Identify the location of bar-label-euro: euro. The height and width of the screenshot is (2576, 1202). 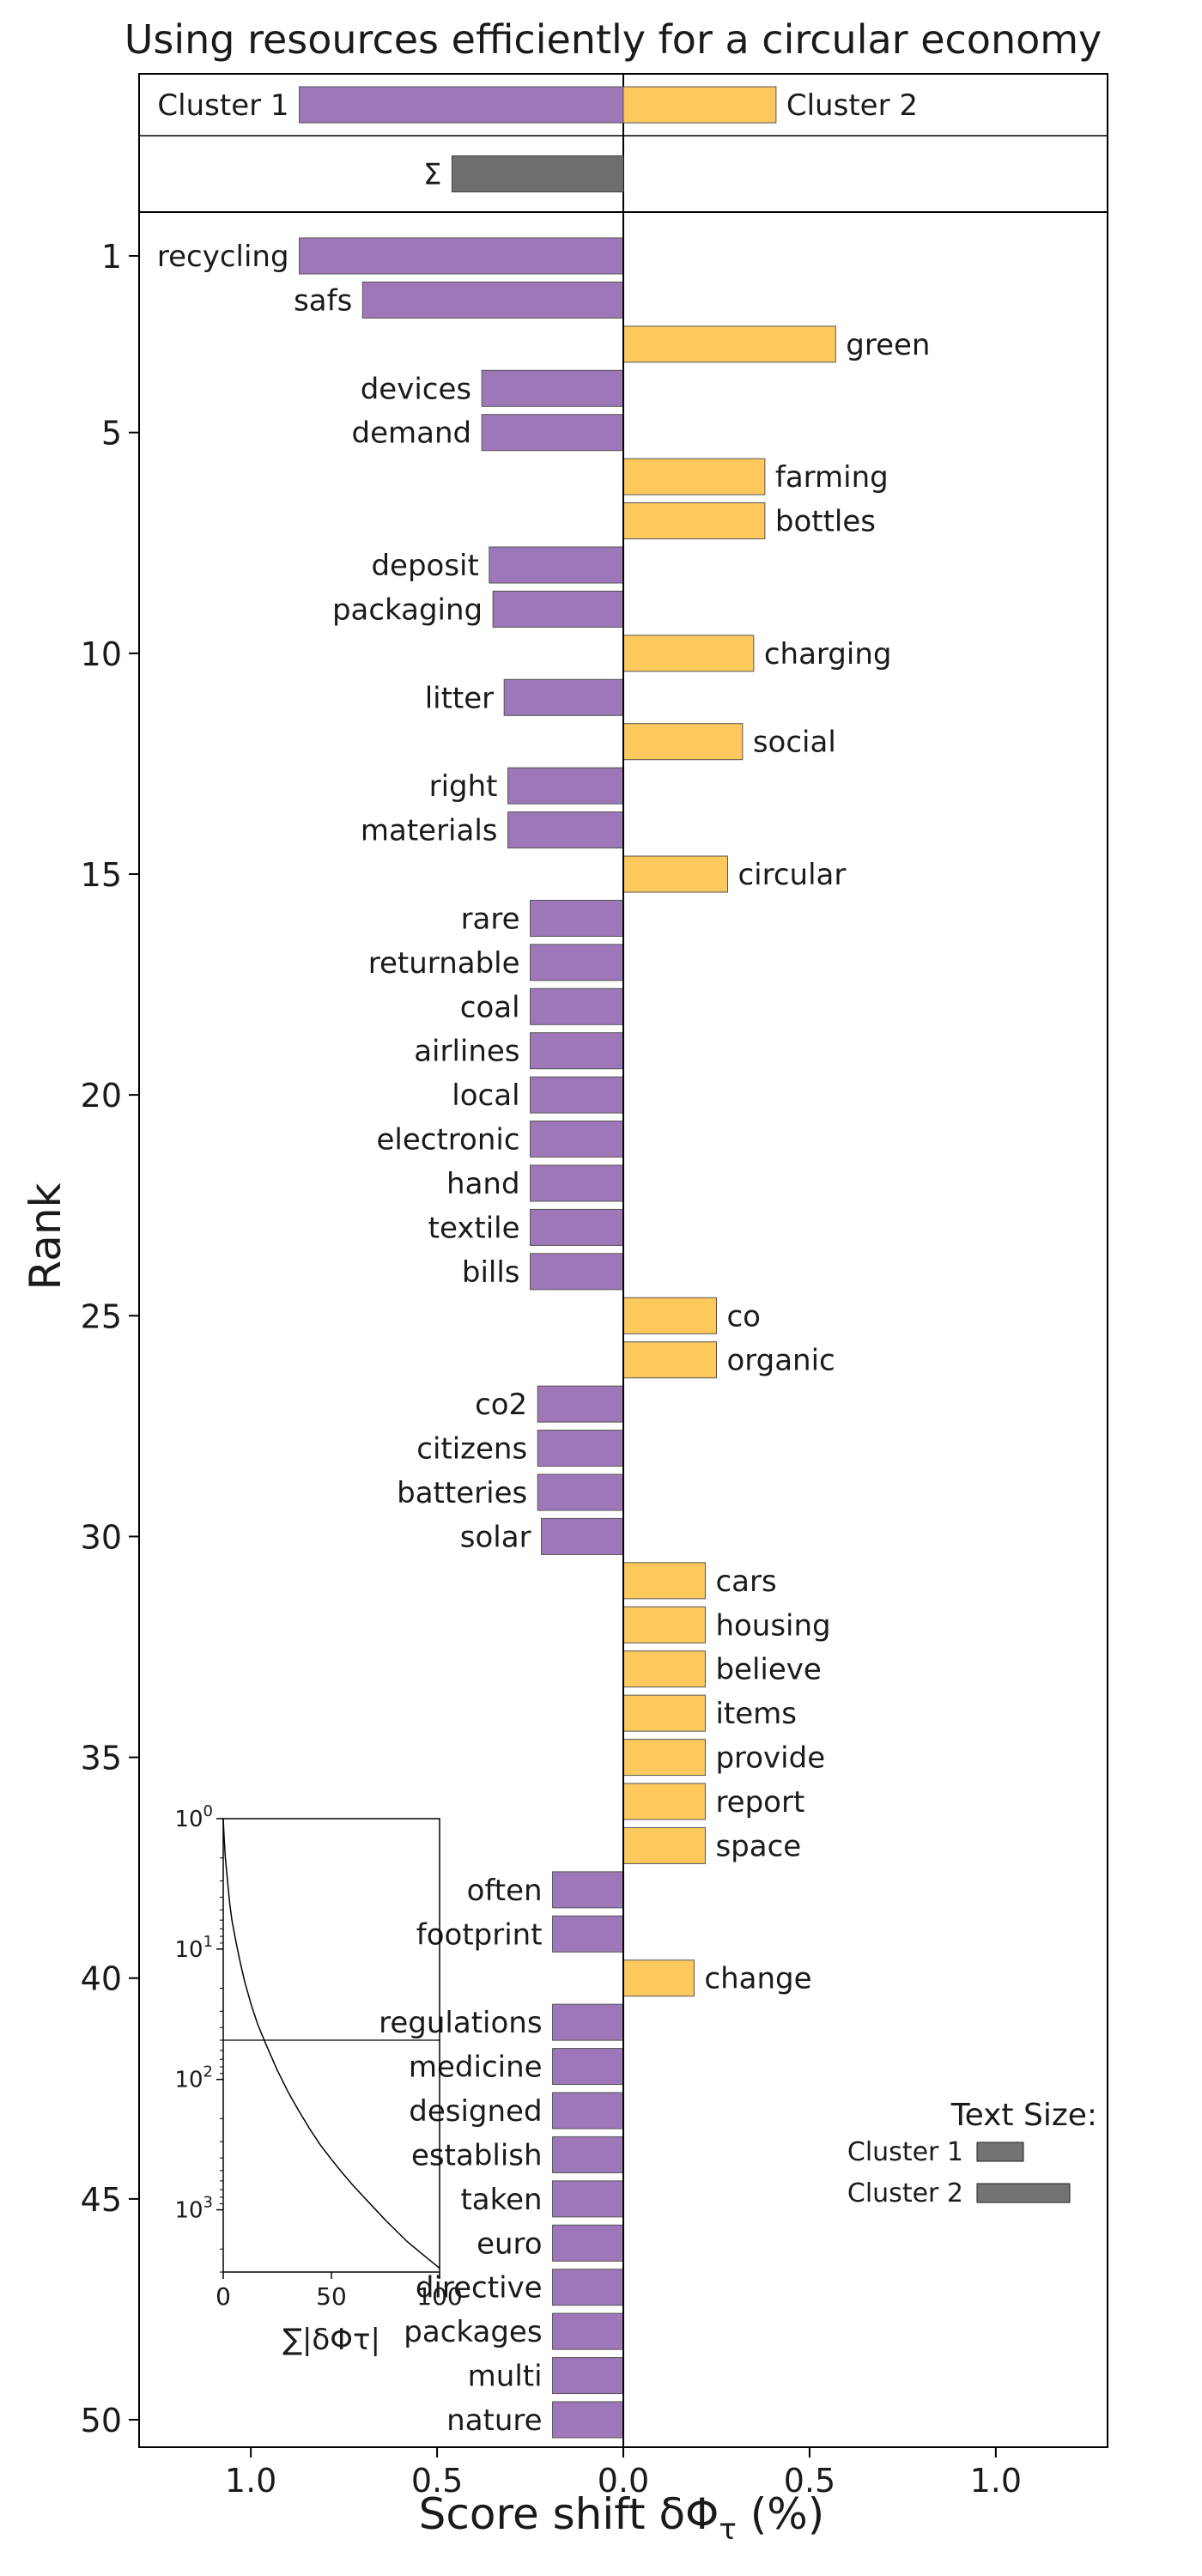
(510, 2244).